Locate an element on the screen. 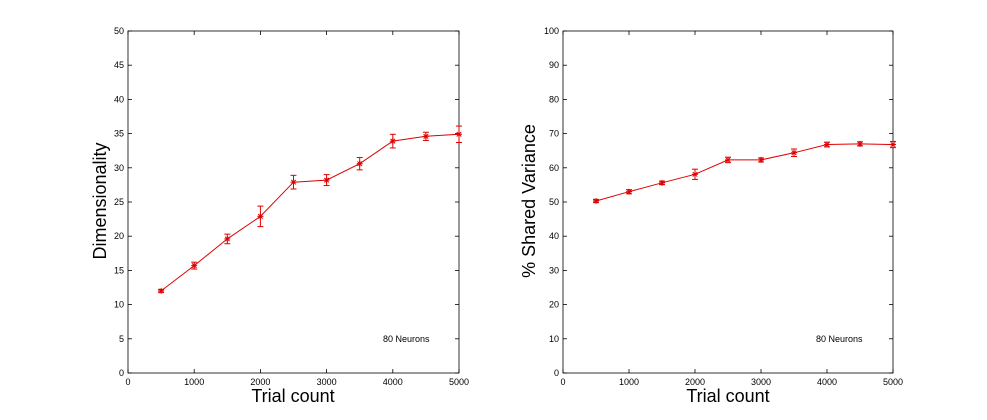 The width and height of the screenshot is (987, 420). y-tick-label: 15 is located at coordinates (119, 270).